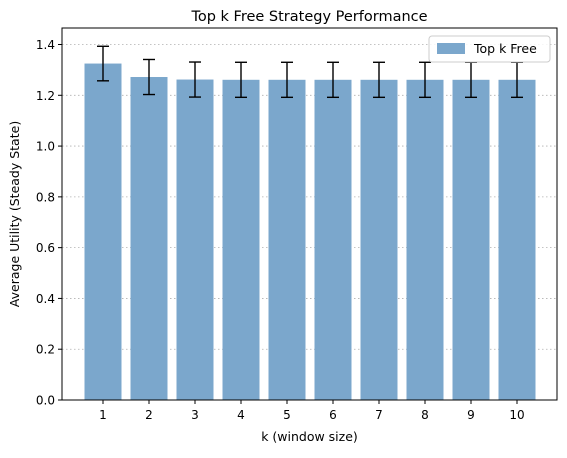  I want to click on x-axis-label: k (window size), so click(309, 436).